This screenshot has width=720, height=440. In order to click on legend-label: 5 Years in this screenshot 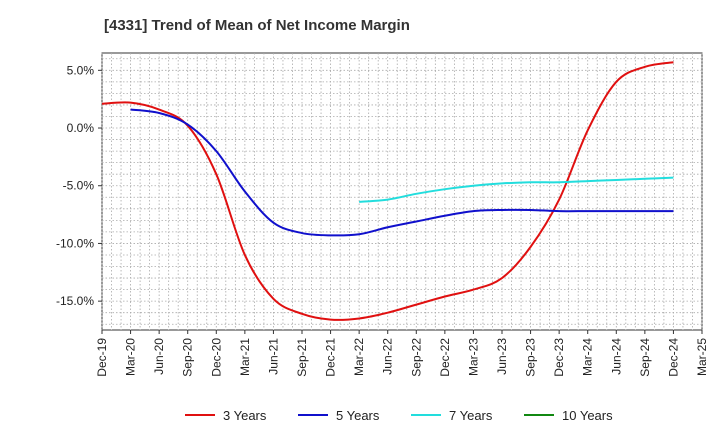, I will do `click(358, 415)`.